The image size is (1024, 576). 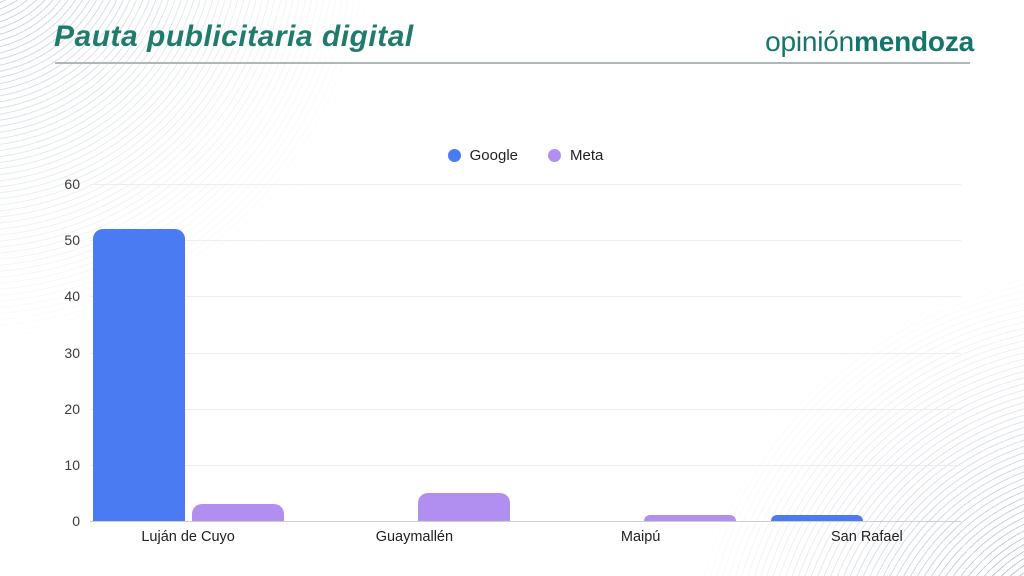 I want to click on category-group: Guaymallén, so click(x=414, y=364).